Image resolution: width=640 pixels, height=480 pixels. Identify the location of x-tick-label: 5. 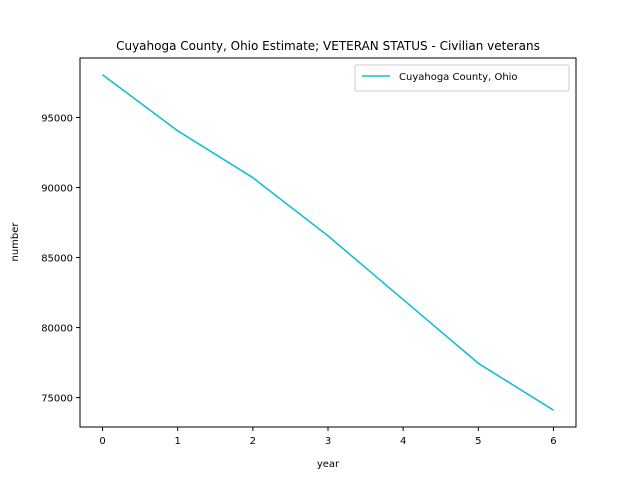
(478, 441).